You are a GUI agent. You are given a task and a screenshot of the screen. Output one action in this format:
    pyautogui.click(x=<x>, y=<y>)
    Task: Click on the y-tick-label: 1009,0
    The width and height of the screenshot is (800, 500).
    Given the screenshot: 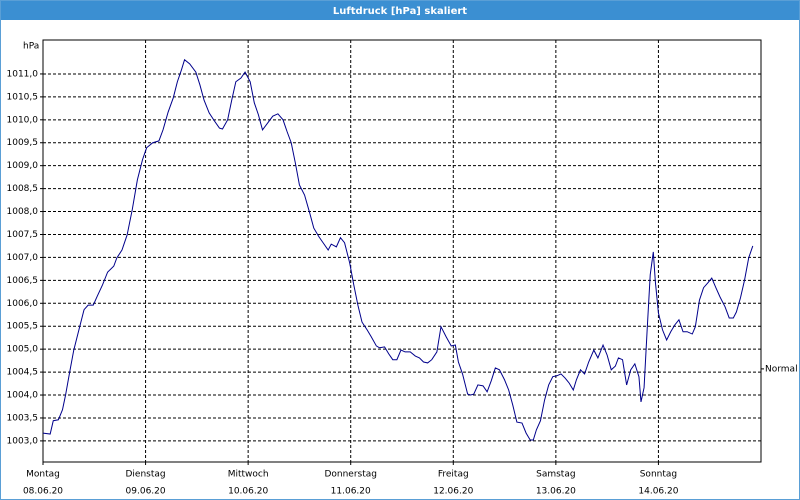 What is the action you would take?
    pyautogui.click(x=23, y=166)
    